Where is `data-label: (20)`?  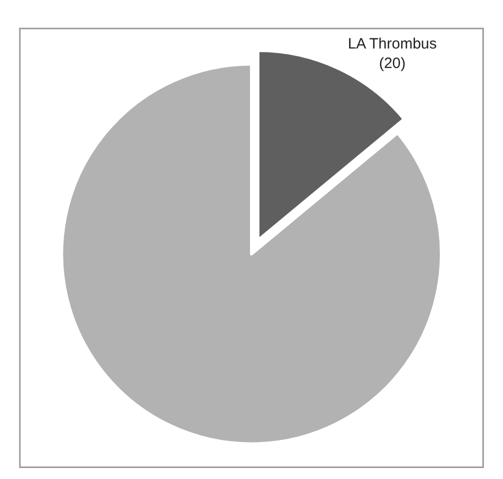
data-label: (20) is located at coordinates (392, 63).